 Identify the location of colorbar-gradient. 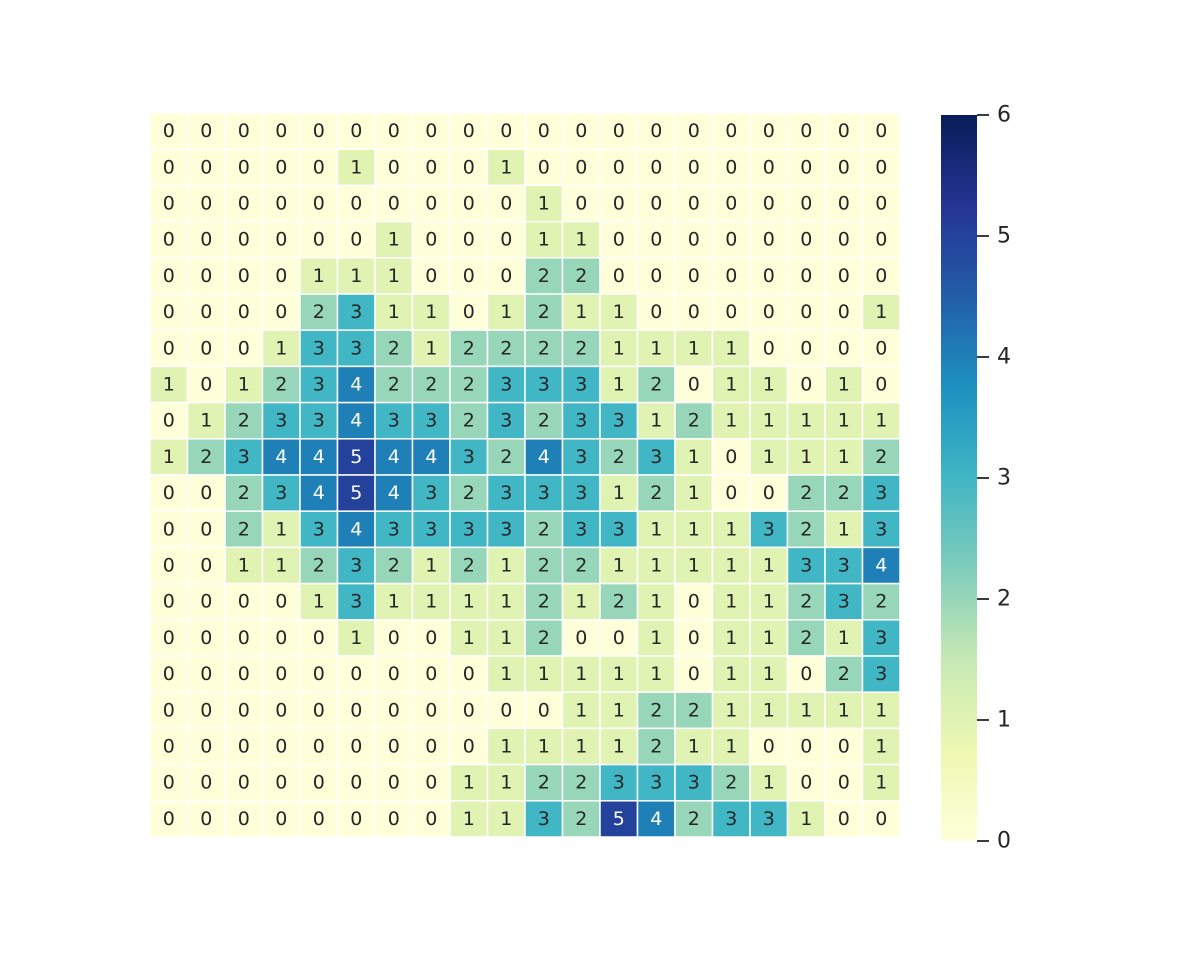
(959, 478).